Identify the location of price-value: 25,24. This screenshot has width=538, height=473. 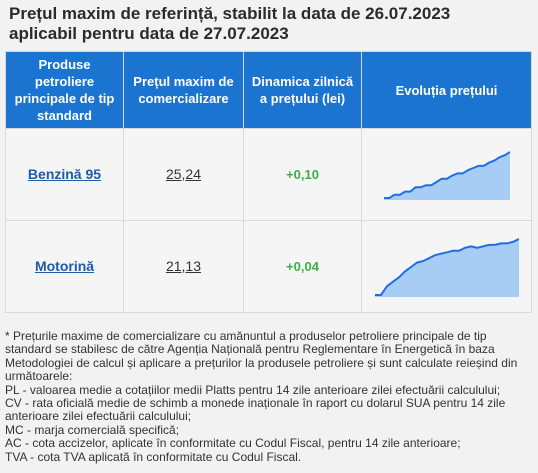
(183, 173).